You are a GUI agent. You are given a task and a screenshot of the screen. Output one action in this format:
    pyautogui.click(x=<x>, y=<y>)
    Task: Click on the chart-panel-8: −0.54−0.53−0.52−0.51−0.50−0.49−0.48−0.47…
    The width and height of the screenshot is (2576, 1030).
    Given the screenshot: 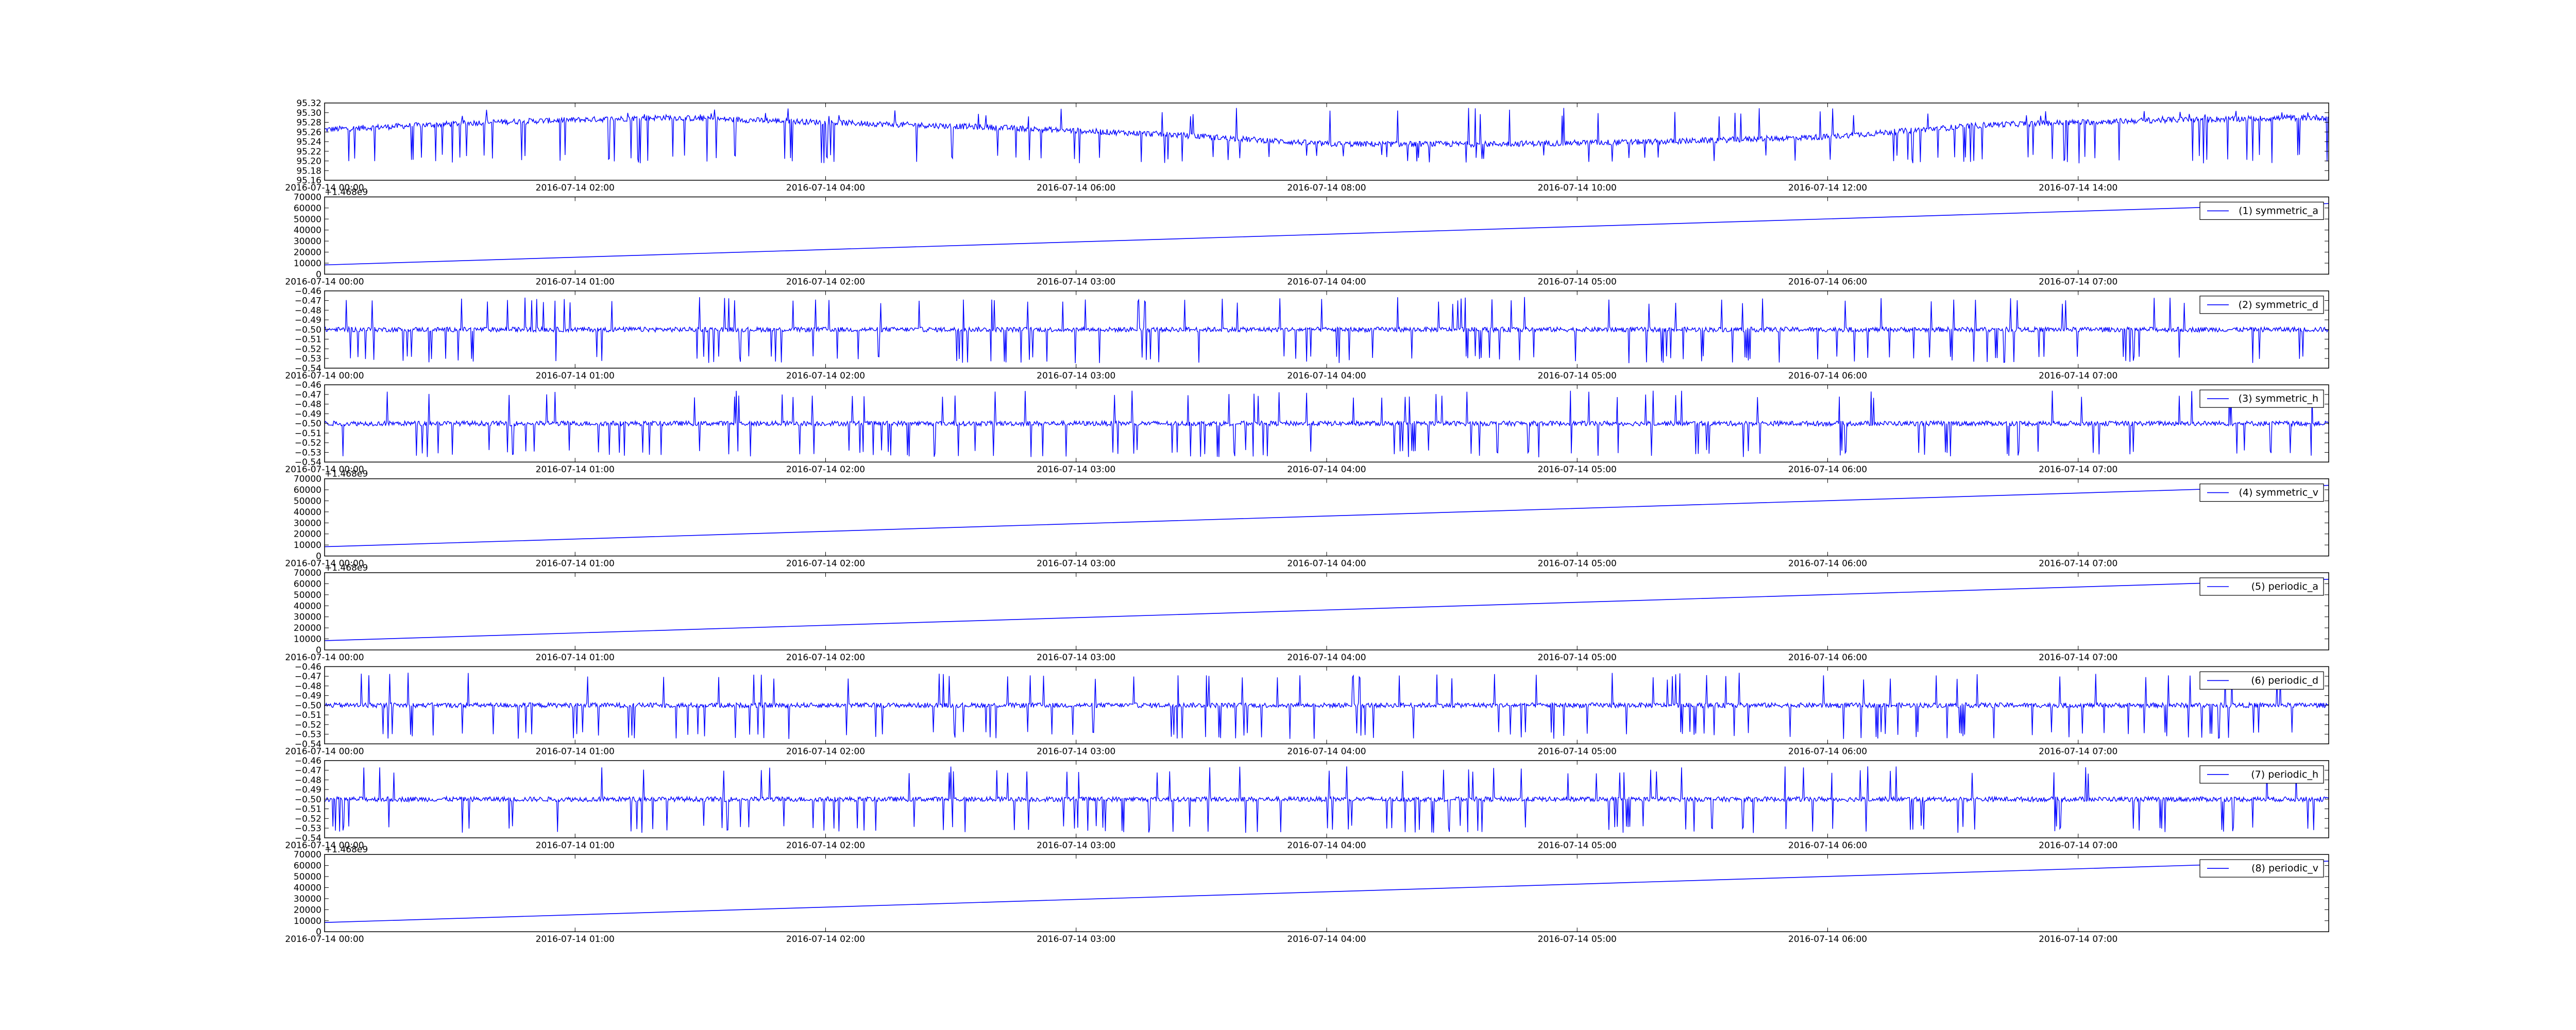 What is the action you would take?
    pyautogui.click(x=1307, y=804)
    